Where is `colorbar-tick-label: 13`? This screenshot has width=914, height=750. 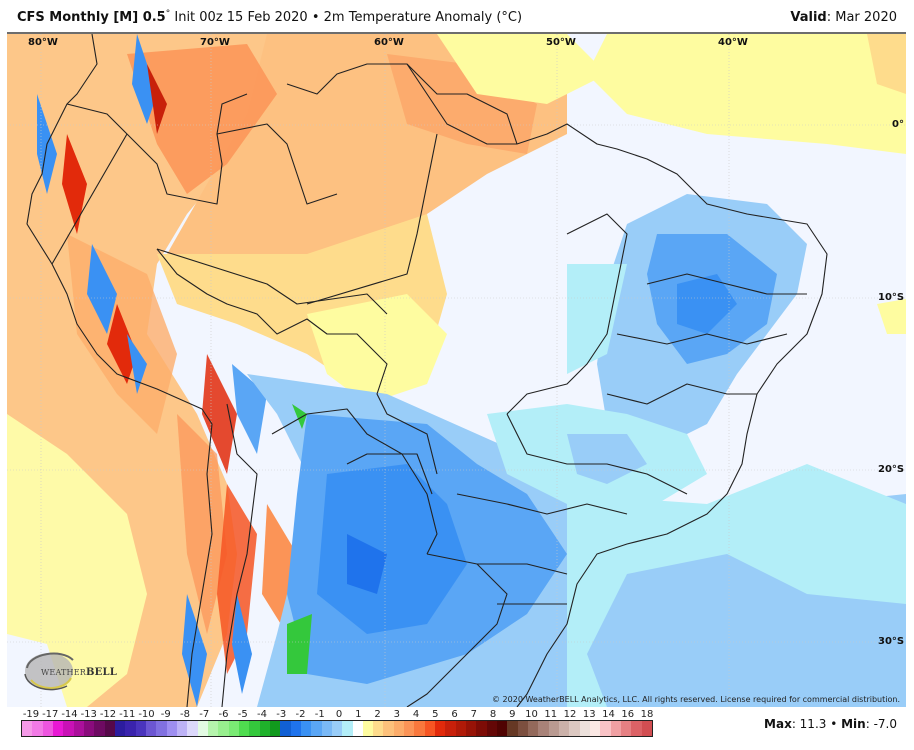
colorbar-tick-label: 13 is located at coordinates (589, 714).